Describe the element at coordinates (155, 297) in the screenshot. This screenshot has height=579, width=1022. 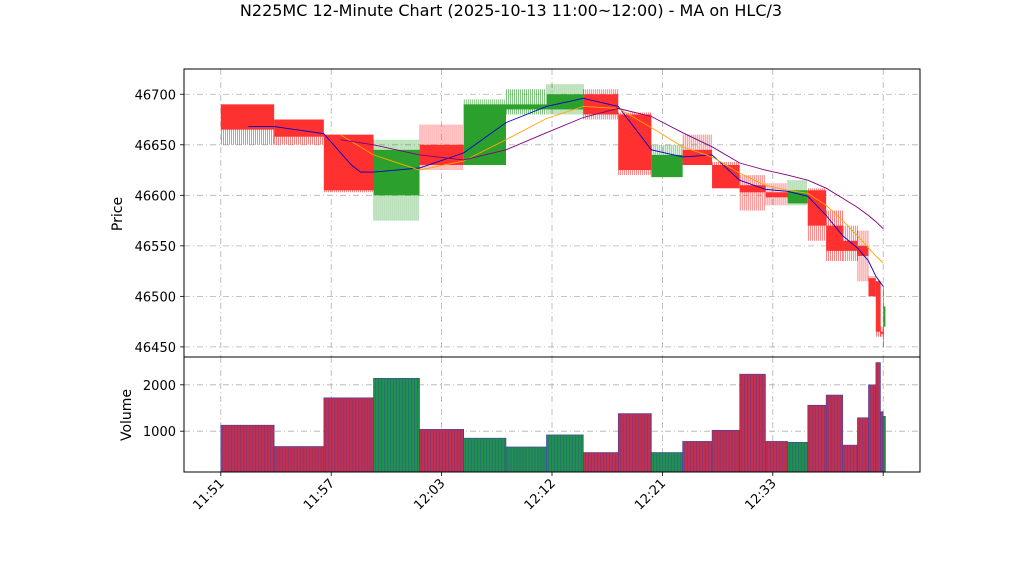
I see `price-tick-label: 46500` at that location.